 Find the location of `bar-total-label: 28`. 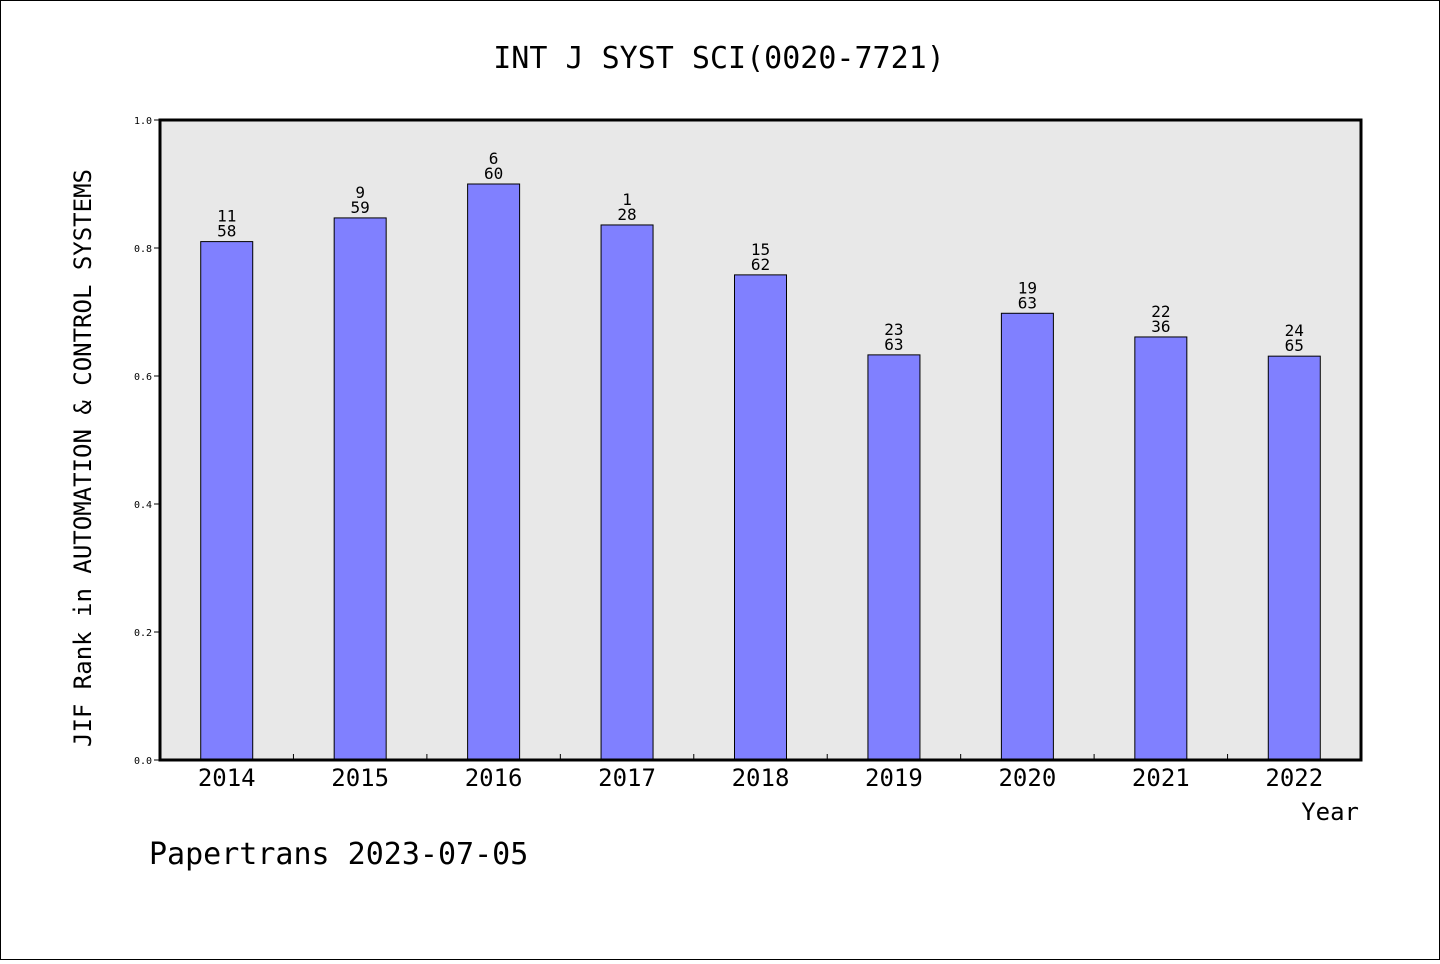

bar-total-label: 28 is located at coordinates (626, 214).